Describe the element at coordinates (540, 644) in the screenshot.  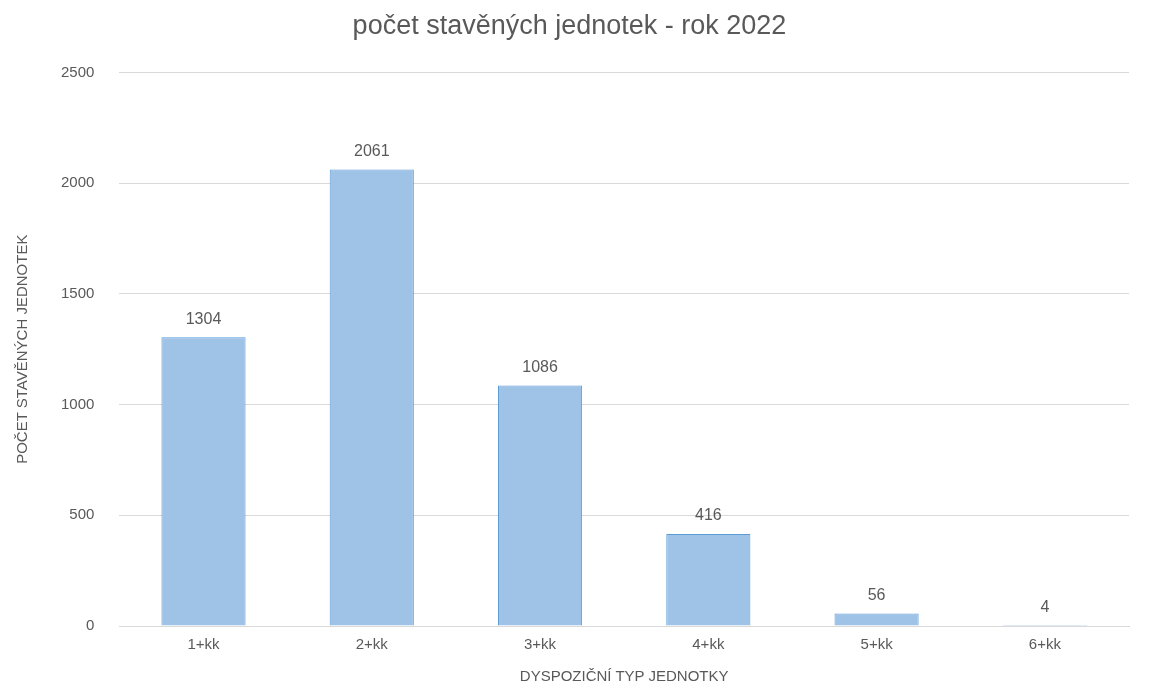
I see `x-tick-label: 3+kk` at that location.